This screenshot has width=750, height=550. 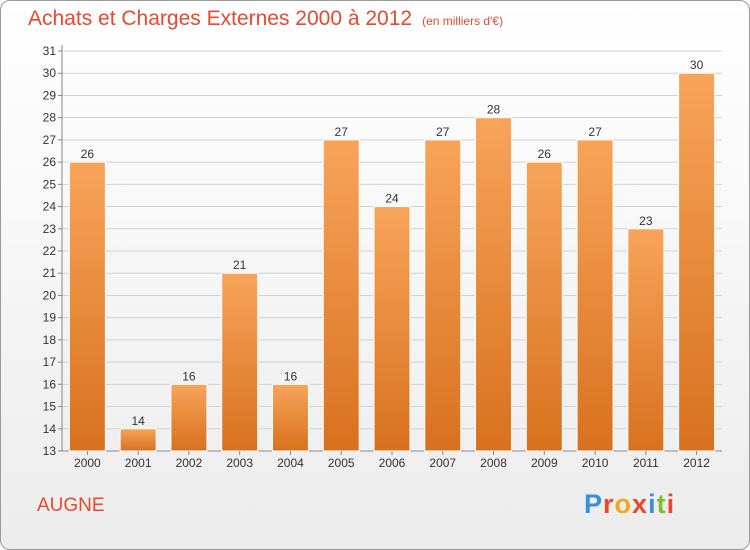 I want to click on bar-2002, so click(x=189, y=417).